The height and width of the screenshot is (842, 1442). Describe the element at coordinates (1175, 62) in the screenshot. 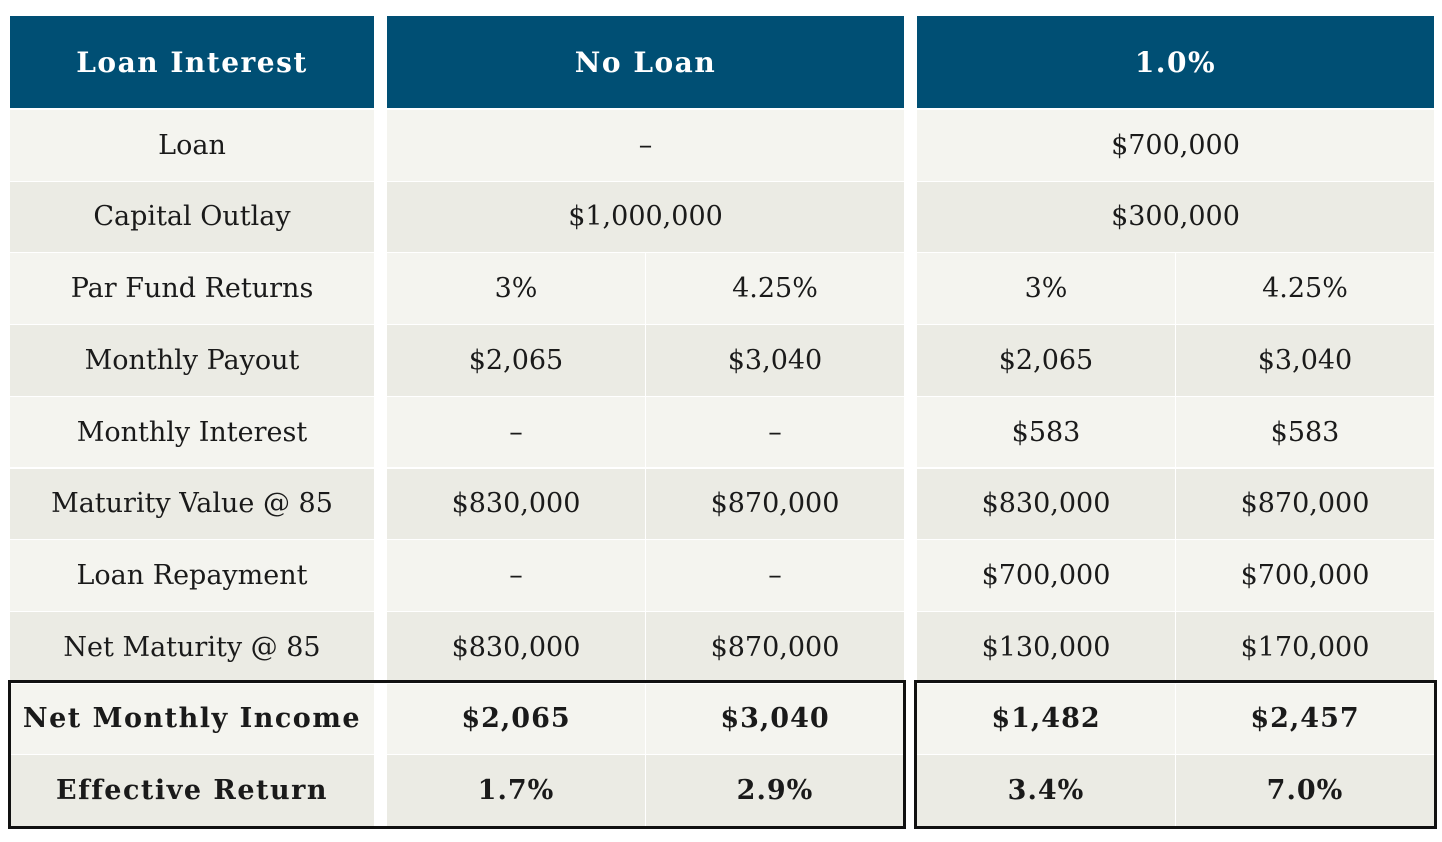

I see `header-cell: 1.0%` at that location.